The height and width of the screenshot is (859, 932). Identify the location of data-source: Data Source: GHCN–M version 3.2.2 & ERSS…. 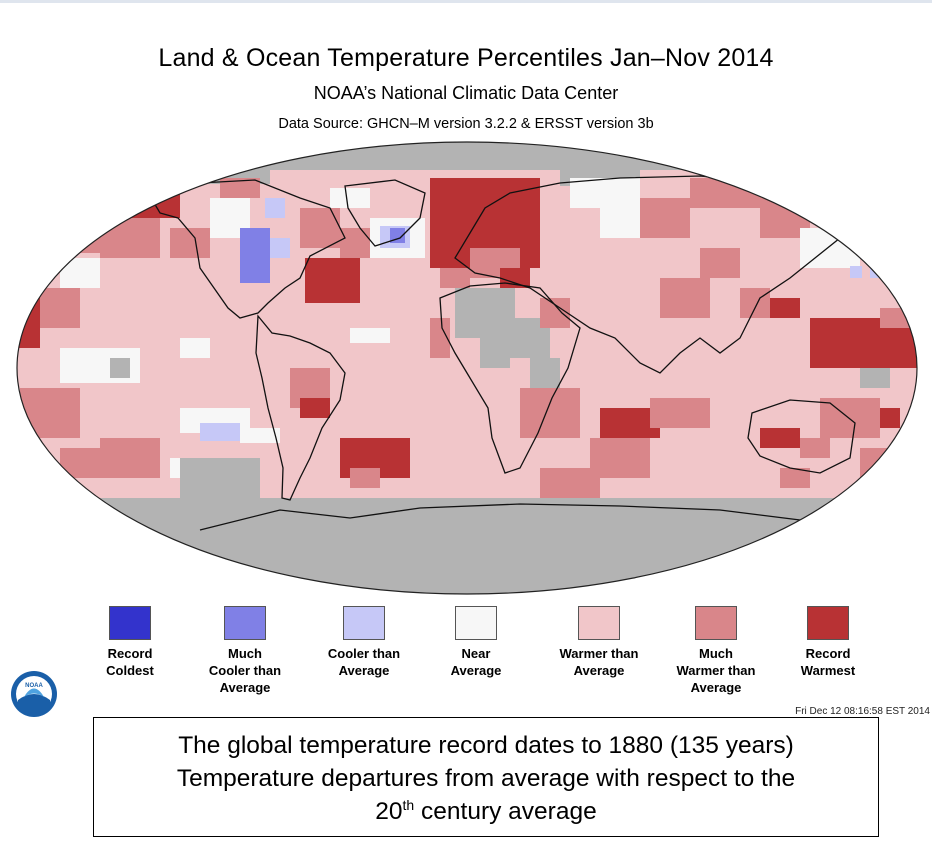
(466, 124).